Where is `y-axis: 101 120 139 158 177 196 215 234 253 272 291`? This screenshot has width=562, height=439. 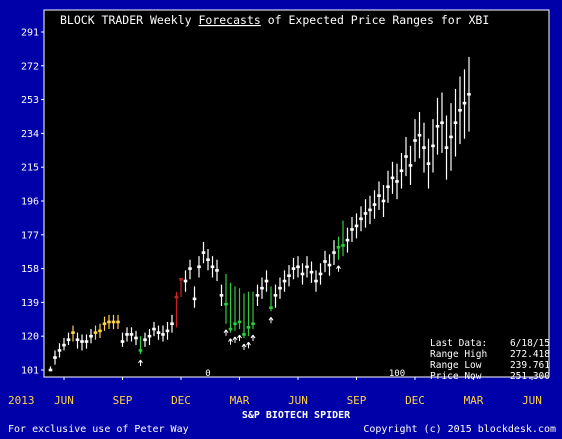
y-axis: 101 120 139 158 177 196 215 234 253 272 291 is located at coordinates (32, 202).